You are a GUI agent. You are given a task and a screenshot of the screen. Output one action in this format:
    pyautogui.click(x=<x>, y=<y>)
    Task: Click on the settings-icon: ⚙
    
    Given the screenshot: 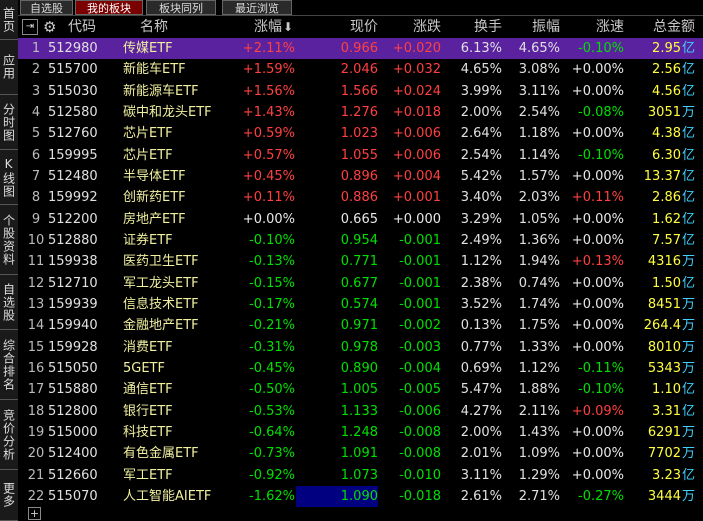 What is the action you would take?
    pyautogui.click(x=50, y=27)
    